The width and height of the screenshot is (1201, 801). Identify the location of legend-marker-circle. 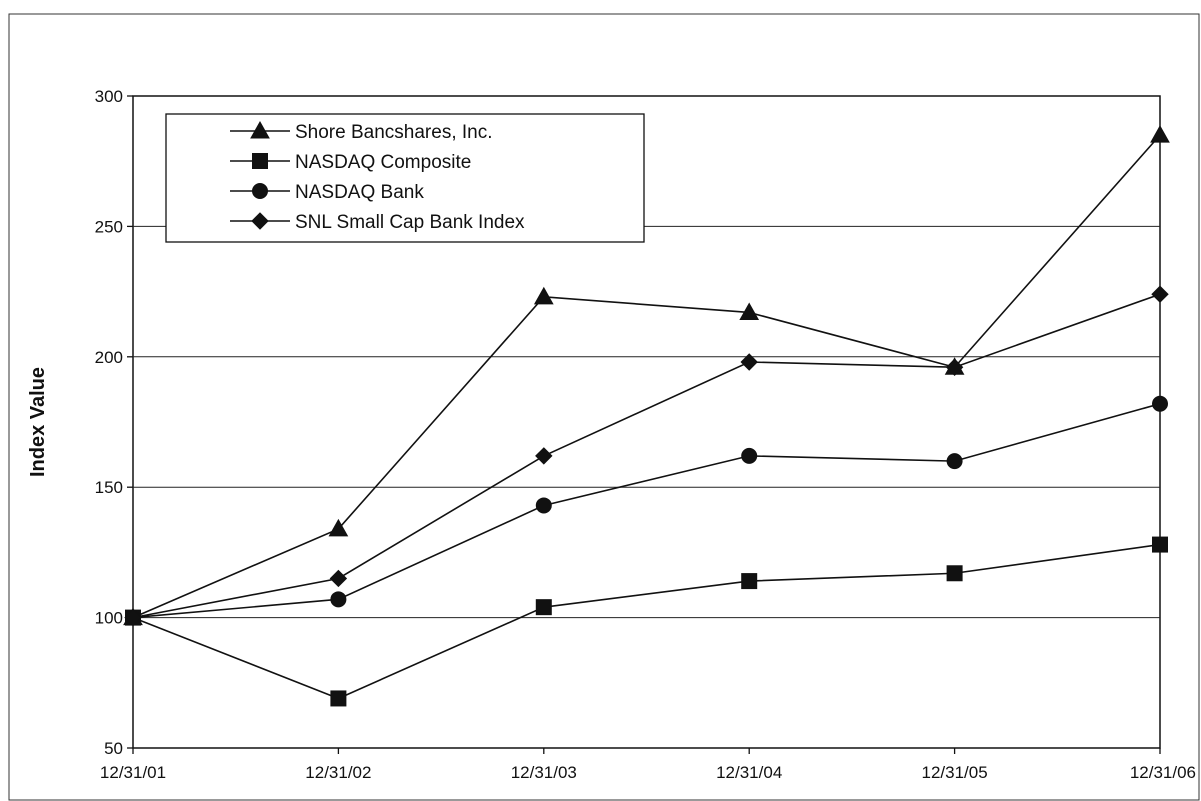
(260, 191).